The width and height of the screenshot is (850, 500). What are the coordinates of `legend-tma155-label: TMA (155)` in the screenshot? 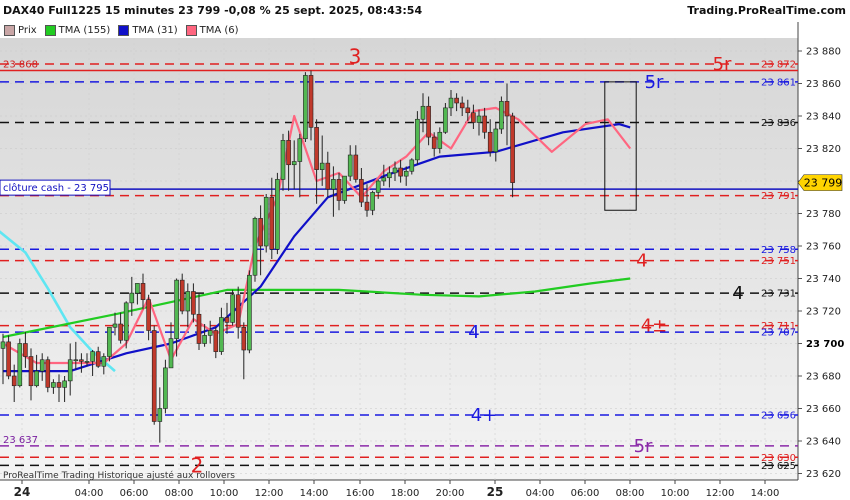 It's located at (84, 30).